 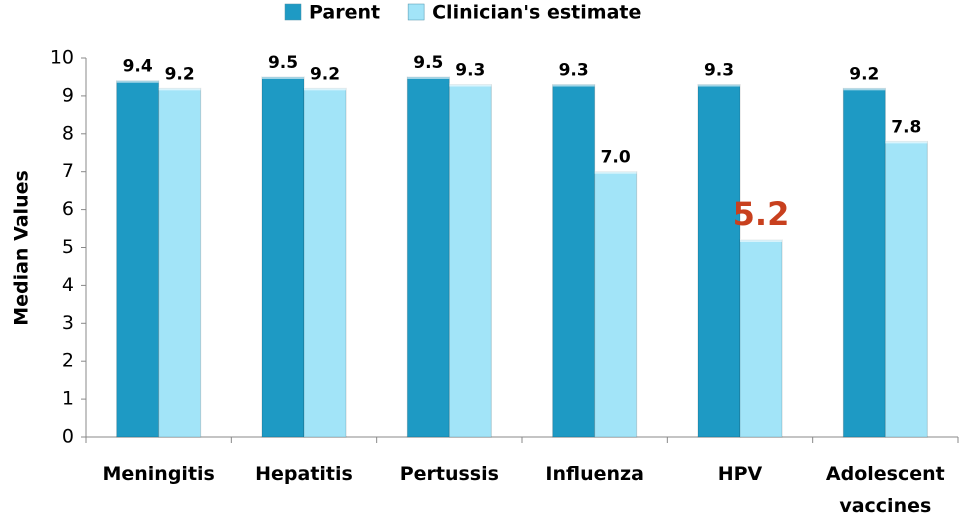 What do you see at coordinates (68, 209) in the screenshot?
I see `y-tick-label: 6` at bounding box center [68, 209].